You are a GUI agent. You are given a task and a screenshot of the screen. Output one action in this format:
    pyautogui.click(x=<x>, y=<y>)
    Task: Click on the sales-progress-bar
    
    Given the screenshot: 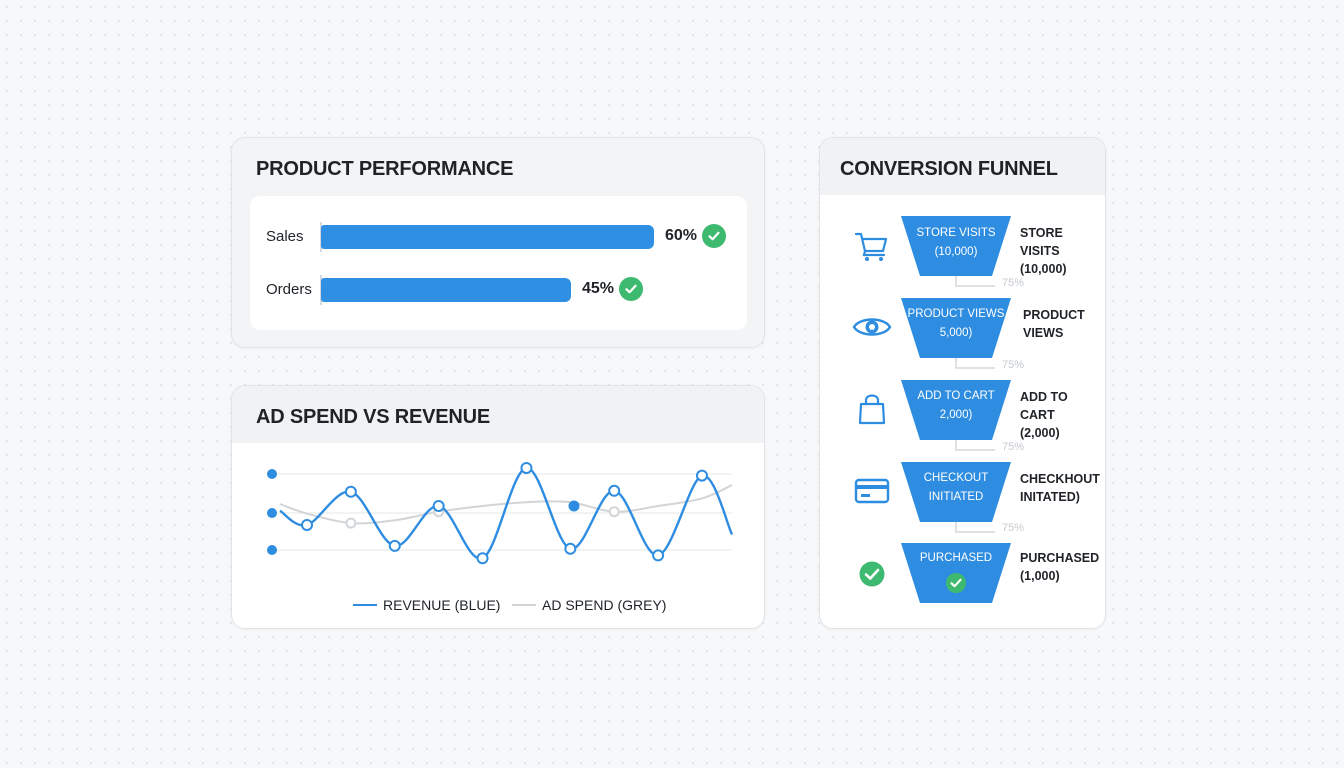 What is the action you would take?
    pyautogui.click(x=487, y=237)
    